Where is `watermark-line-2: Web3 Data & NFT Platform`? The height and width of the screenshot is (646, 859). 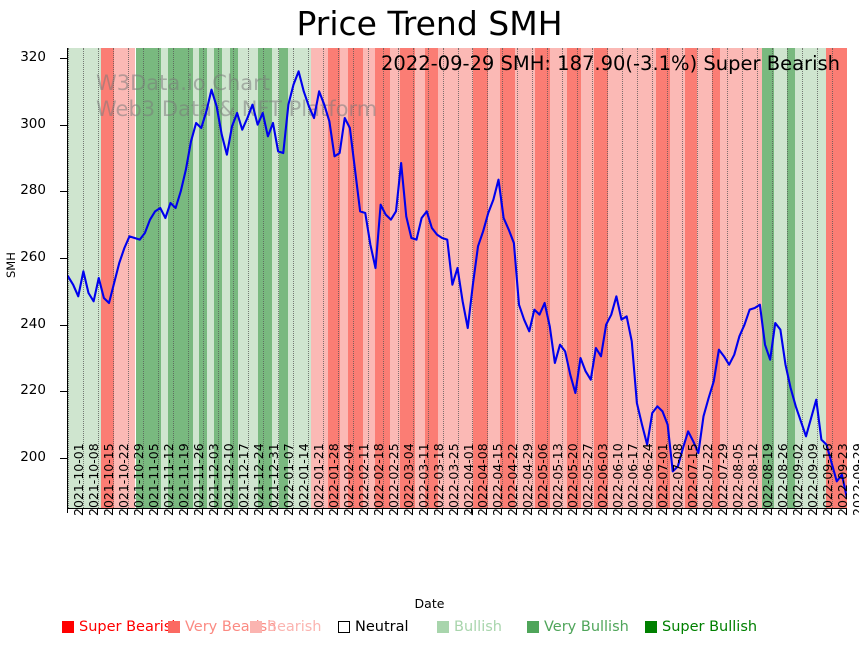
watermark-line-2: Web3 Data & NFT Platform is located at coordinates (237, 109).